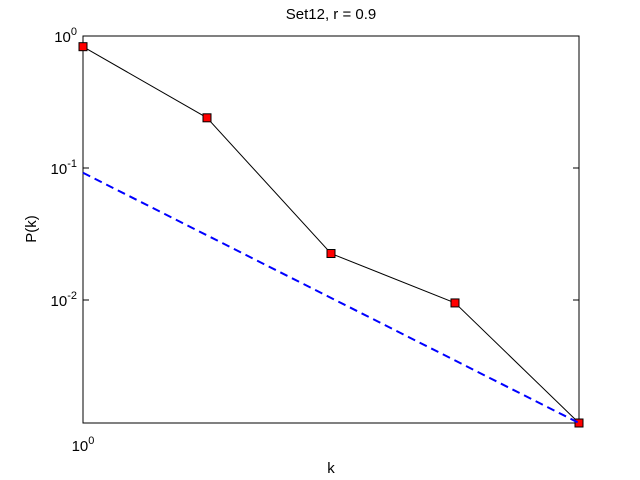 Image resolution: width=640 pixels, height=480 pixels. I want to click on tick-label: 10⁻², so click(64, 300).